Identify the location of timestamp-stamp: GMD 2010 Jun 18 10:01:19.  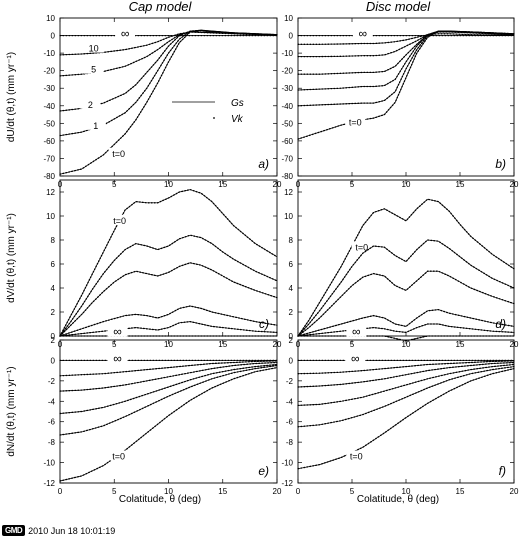
(58, 530).